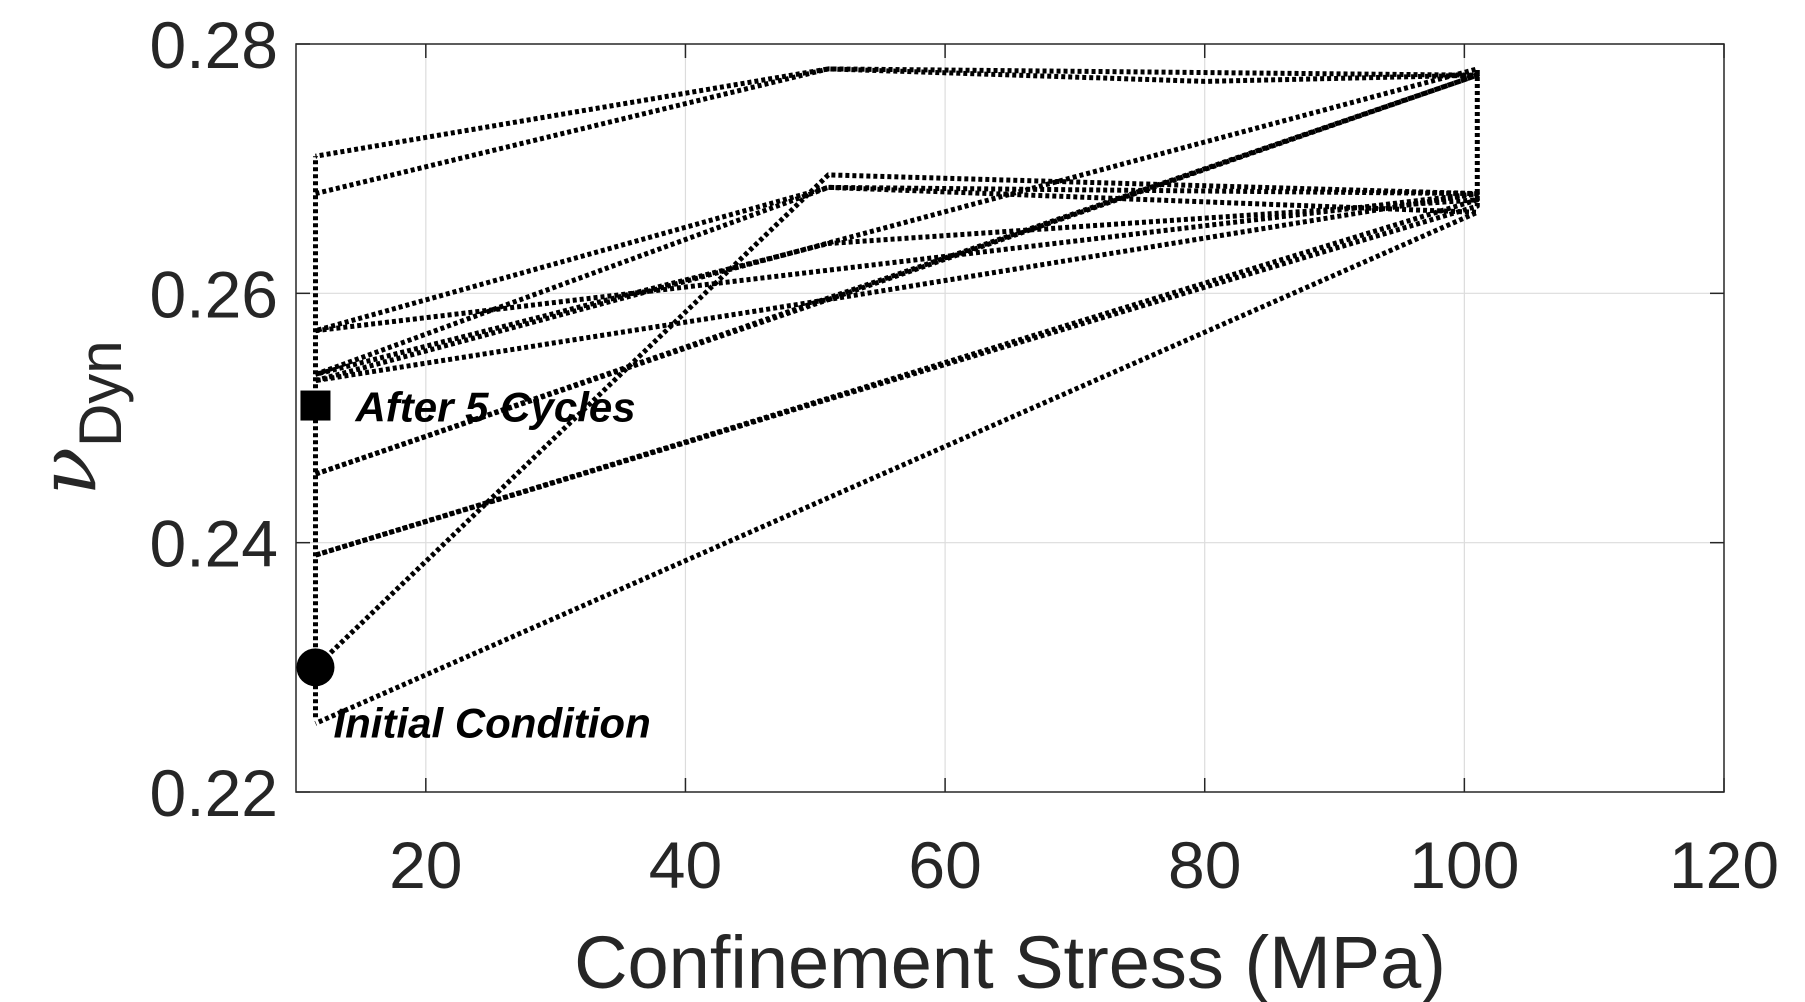 The width and height of the screenshot is (1805, 1002). Describe the element at coordinates (425, 865) in the screenshot. I see `x-tick-label: 20` at that location.